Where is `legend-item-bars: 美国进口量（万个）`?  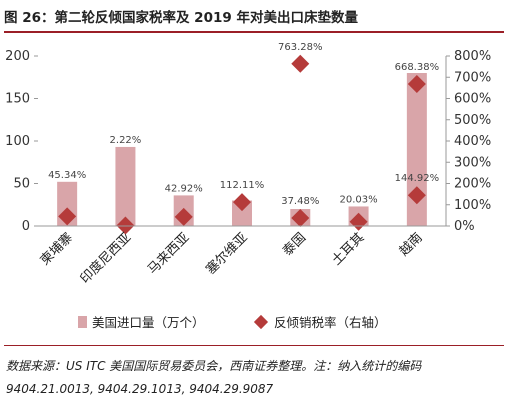
legend-item-bars: 美国进口量（万个） is located at coordinates (141, 321).